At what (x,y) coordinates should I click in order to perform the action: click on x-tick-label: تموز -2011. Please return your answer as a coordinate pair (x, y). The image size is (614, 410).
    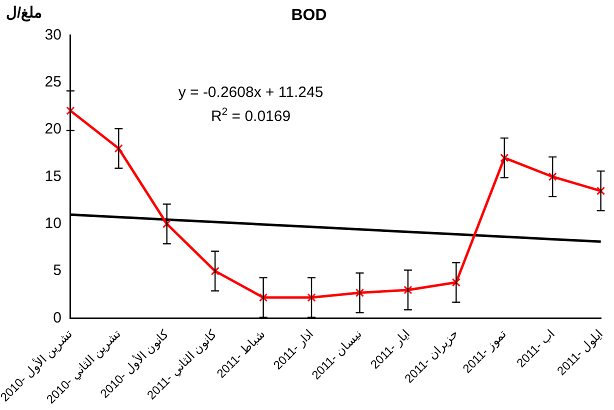
    Looking at the image, I should click on (484, 351).